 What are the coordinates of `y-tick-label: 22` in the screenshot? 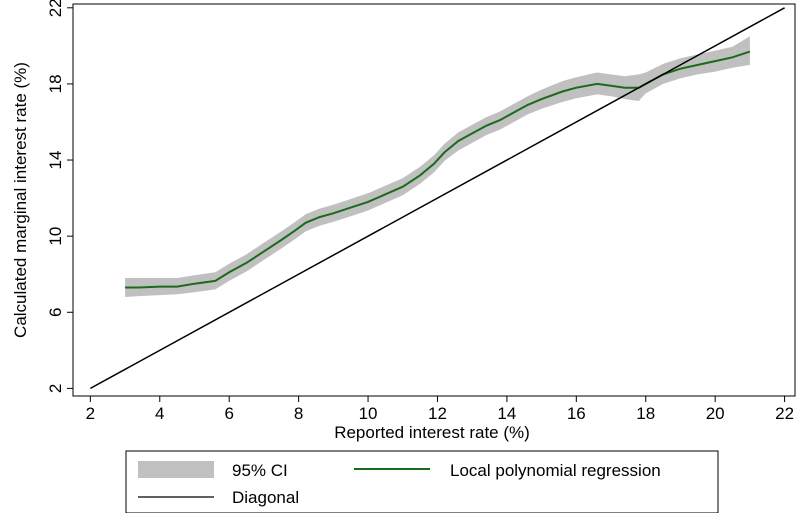 It's located at (55, 8).